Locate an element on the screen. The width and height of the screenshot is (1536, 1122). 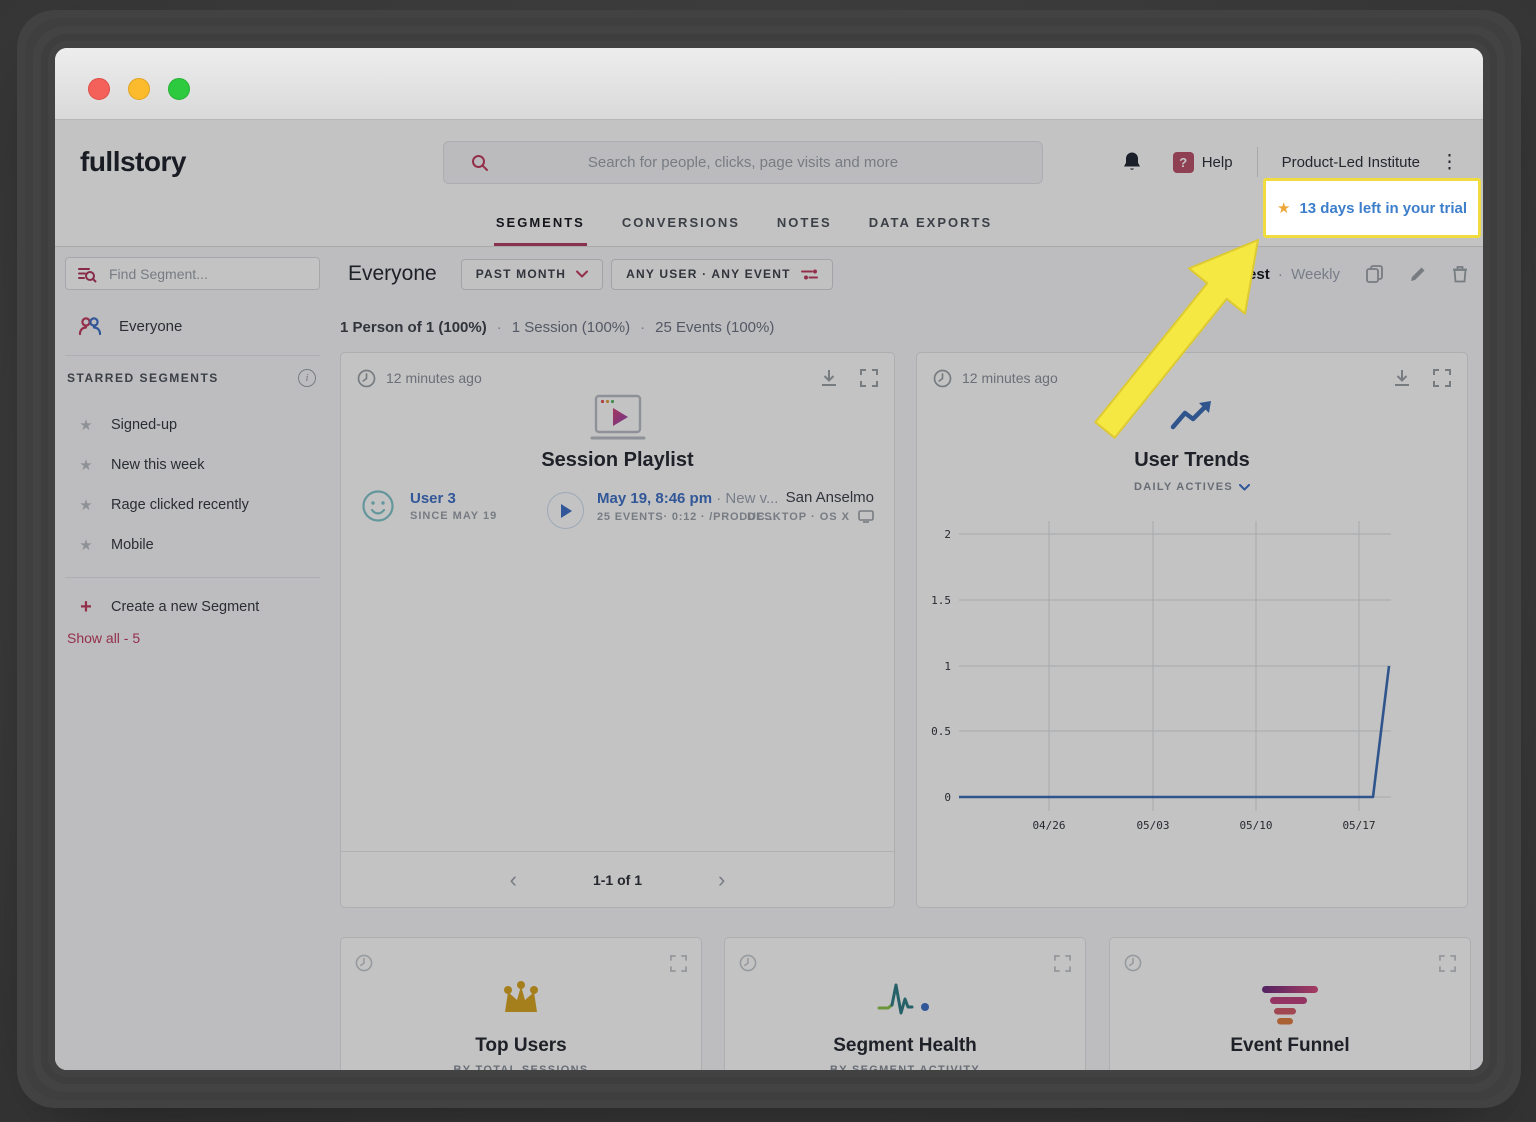
kebab-menu-icon: ⋮ is located at coordinates (1449, 162).